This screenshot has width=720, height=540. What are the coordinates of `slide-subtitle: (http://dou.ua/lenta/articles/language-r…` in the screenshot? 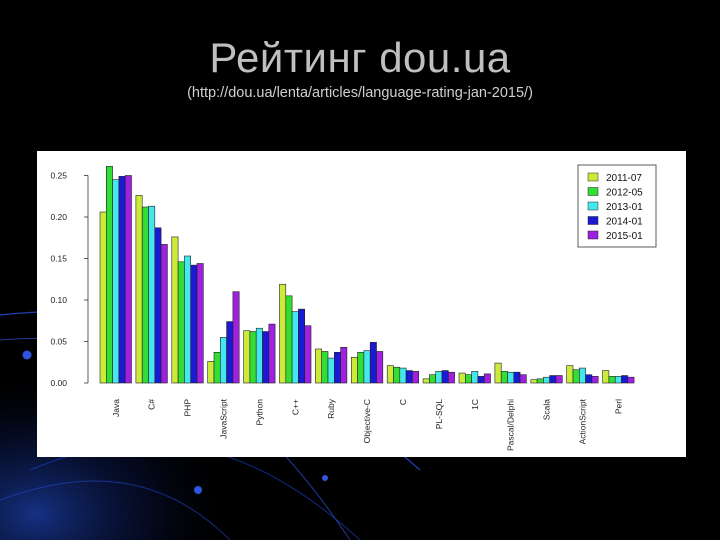 It's located at (360, 93).